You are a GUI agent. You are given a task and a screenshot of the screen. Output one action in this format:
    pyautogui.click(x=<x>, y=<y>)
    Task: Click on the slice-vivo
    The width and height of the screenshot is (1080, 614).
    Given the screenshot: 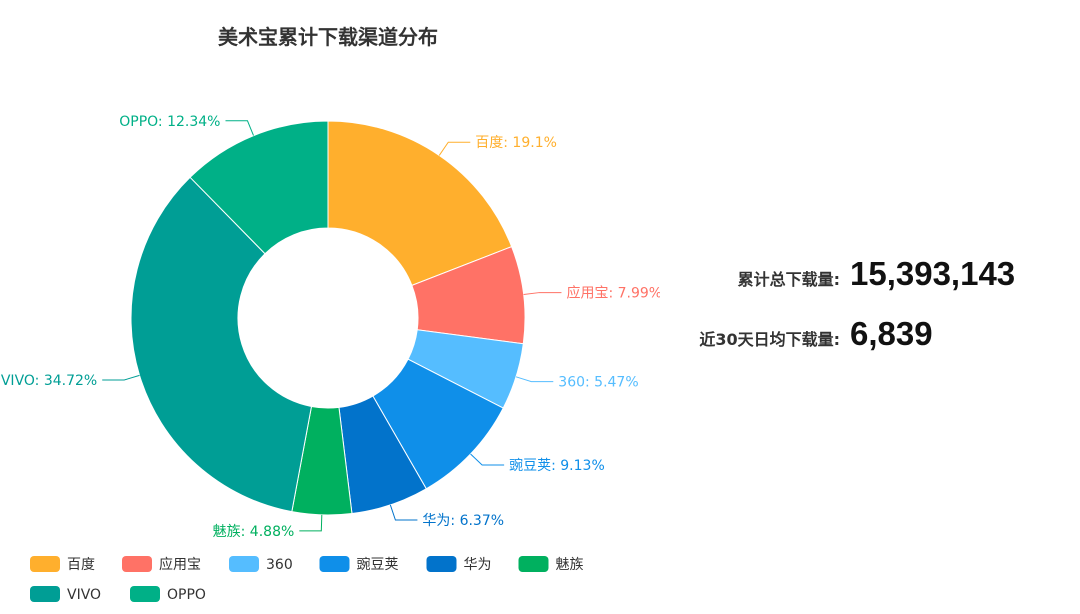 What is the action you would take?
    pyautogui.click(x=221, y=344)
    